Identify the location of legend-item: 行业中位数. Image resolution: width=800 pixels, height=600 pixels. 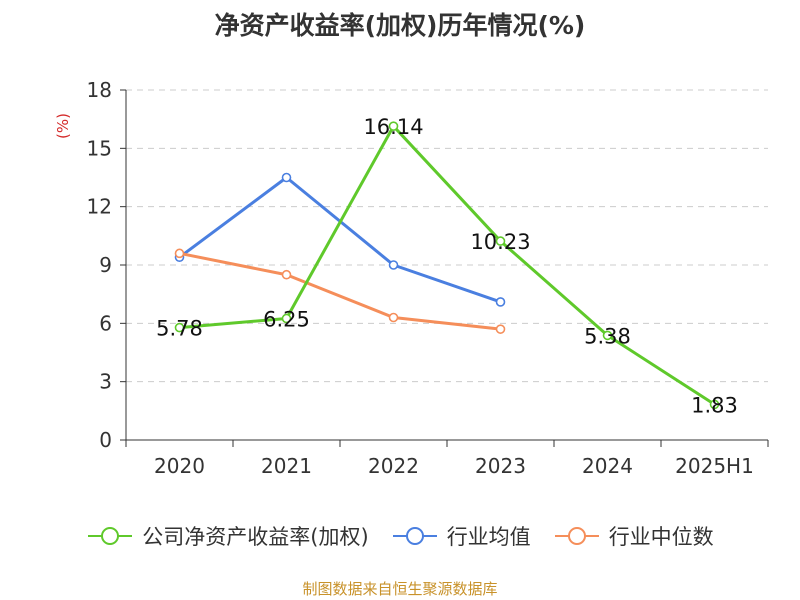
(633, 536).